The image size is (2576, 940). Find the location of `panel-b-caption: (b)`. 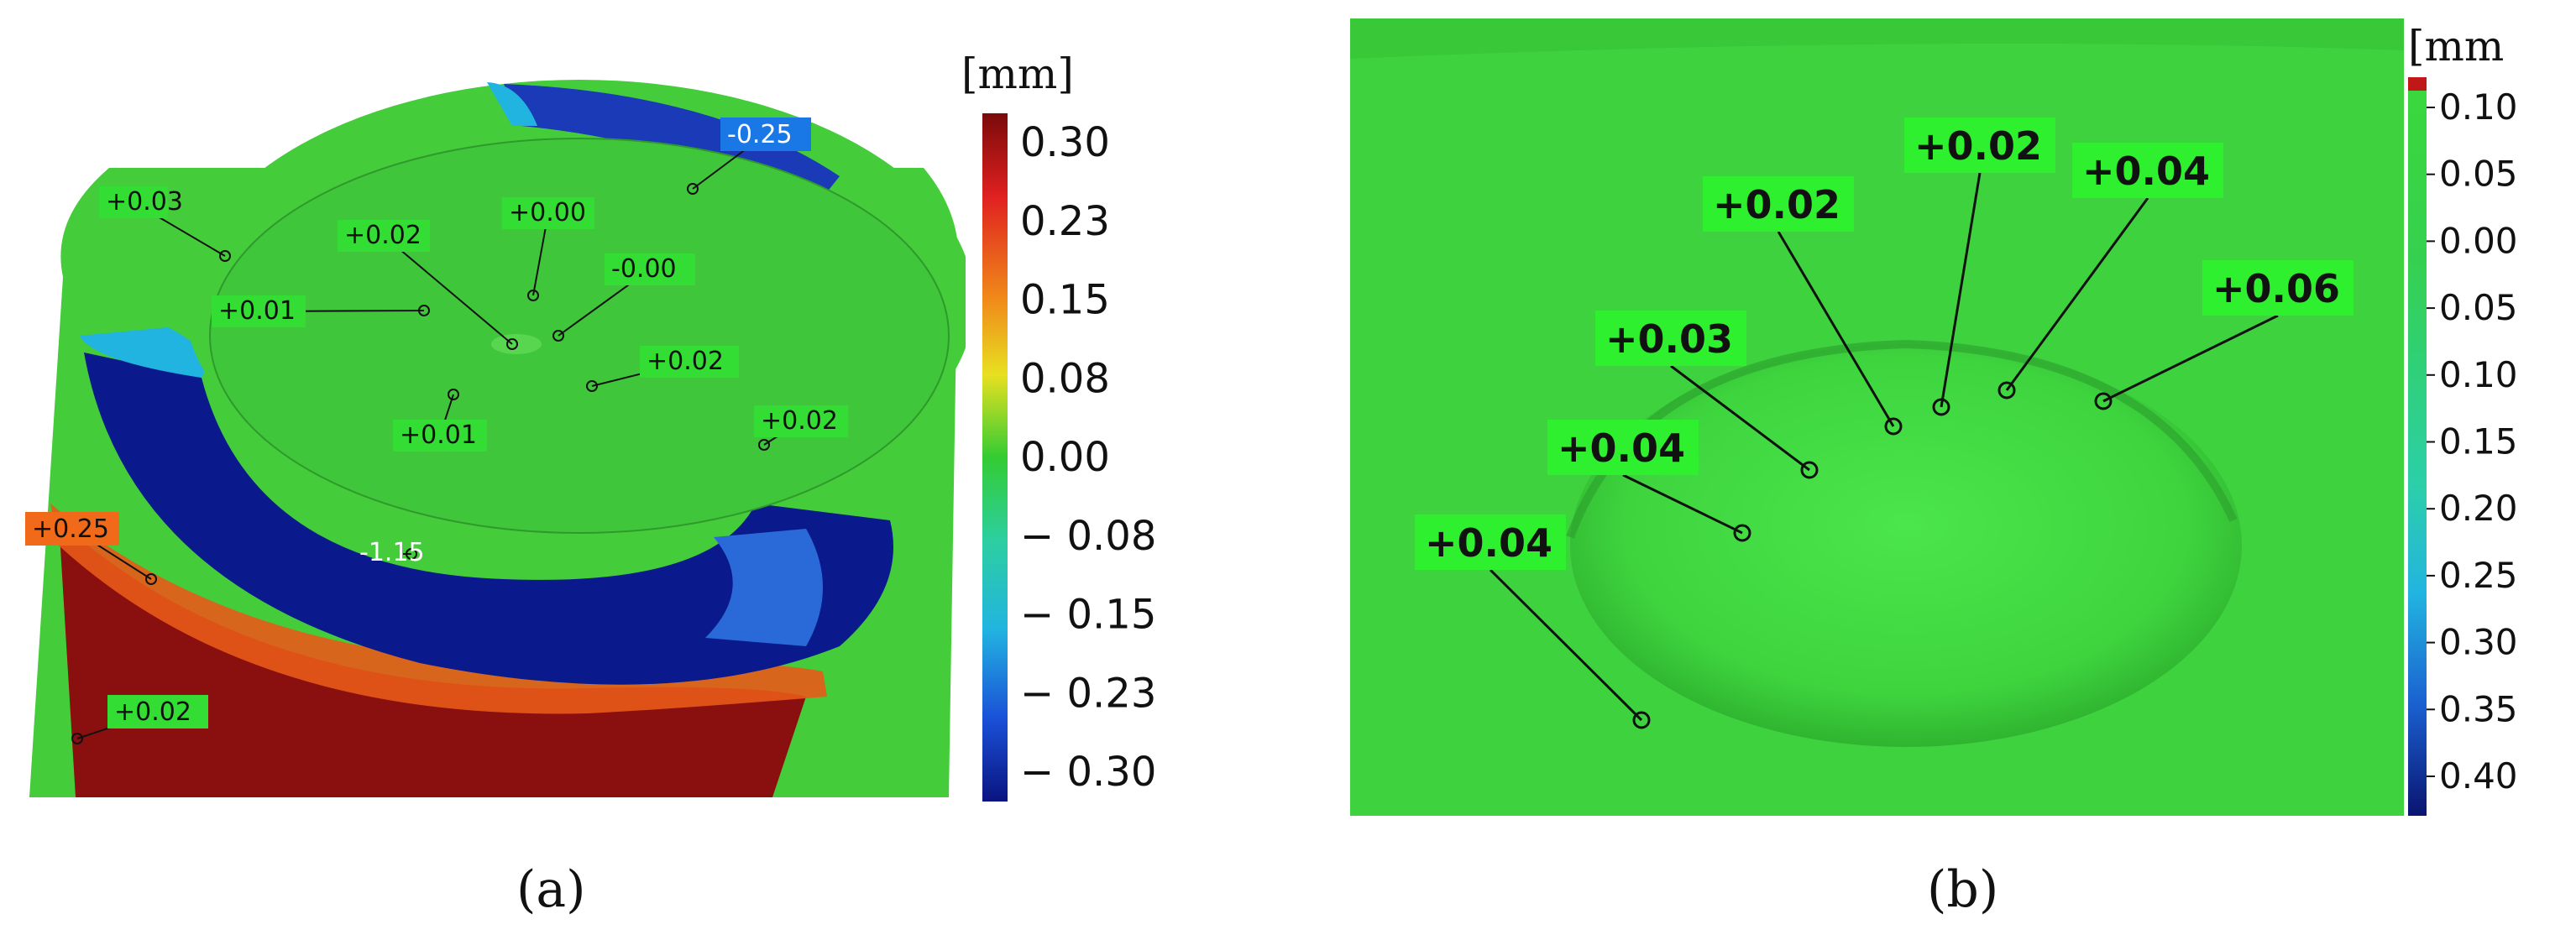

panel-b-caption: (b) is located at coordinates (1963, 889).